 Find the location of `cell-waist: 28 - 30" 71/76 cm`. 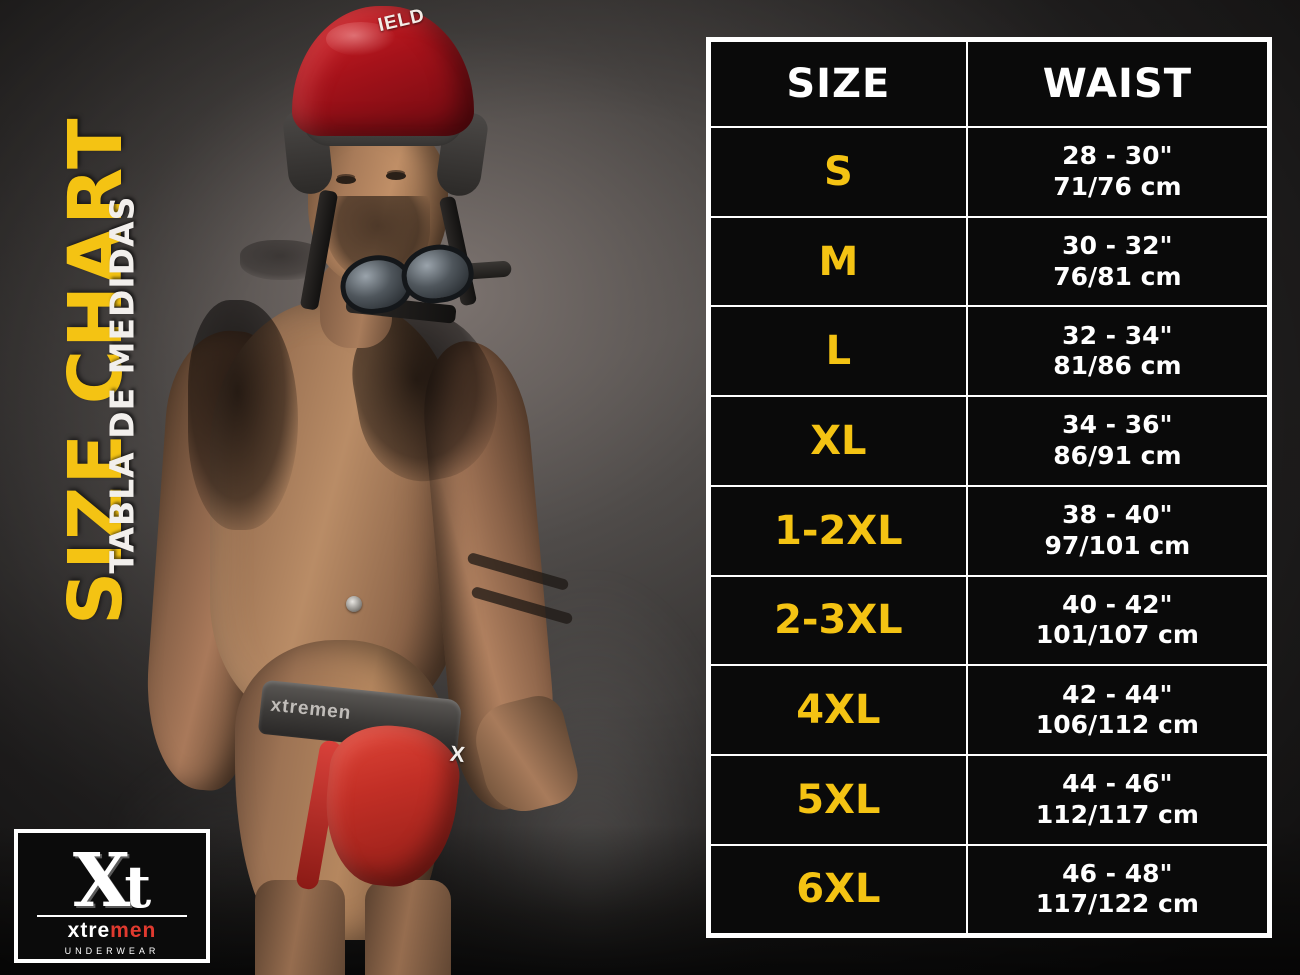

cell-waist: 28 - 30" 71/76 cm is located at coordinates (1116, 172).